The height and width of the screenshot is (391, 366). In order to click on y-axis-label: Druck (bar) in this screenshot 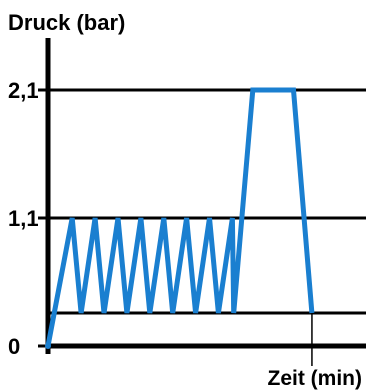, I will do `click(66, 22)`.